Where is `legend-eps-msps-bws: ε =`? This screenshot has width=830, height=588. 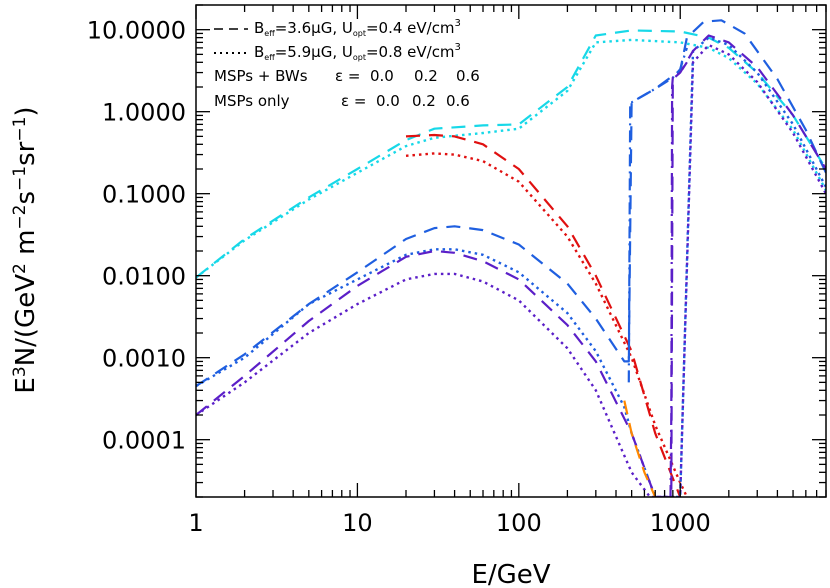 legend-eps-msps-bws: ε = is located at coordinates (347, 76).